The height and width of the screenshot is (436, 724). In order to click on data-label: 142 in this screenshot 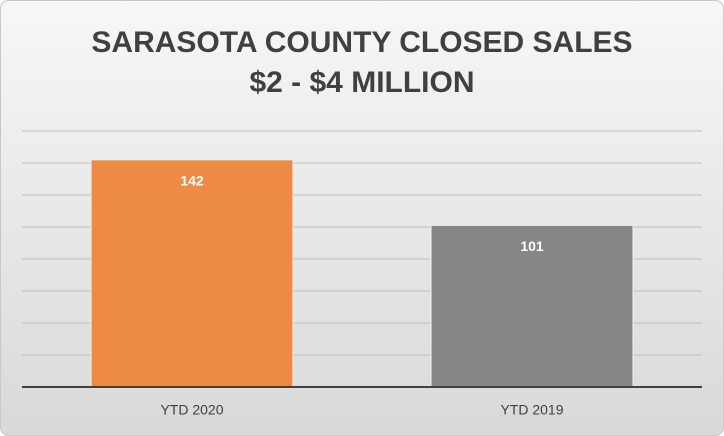, I will do `click(192, 181)`.